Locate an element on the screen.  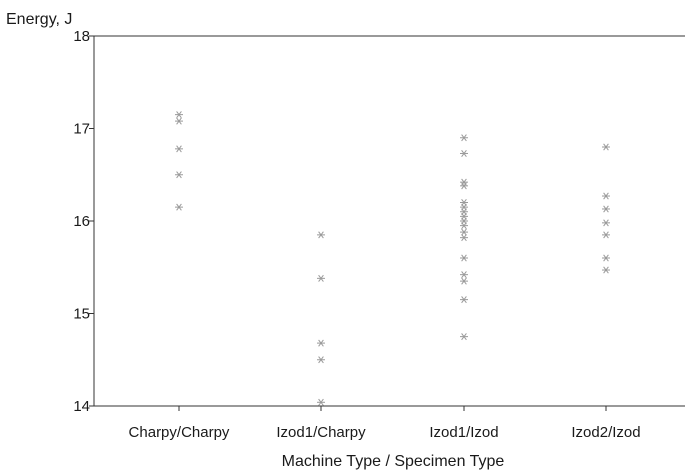
y-tick-label-16: 16 is located at coordinates (81, 221).